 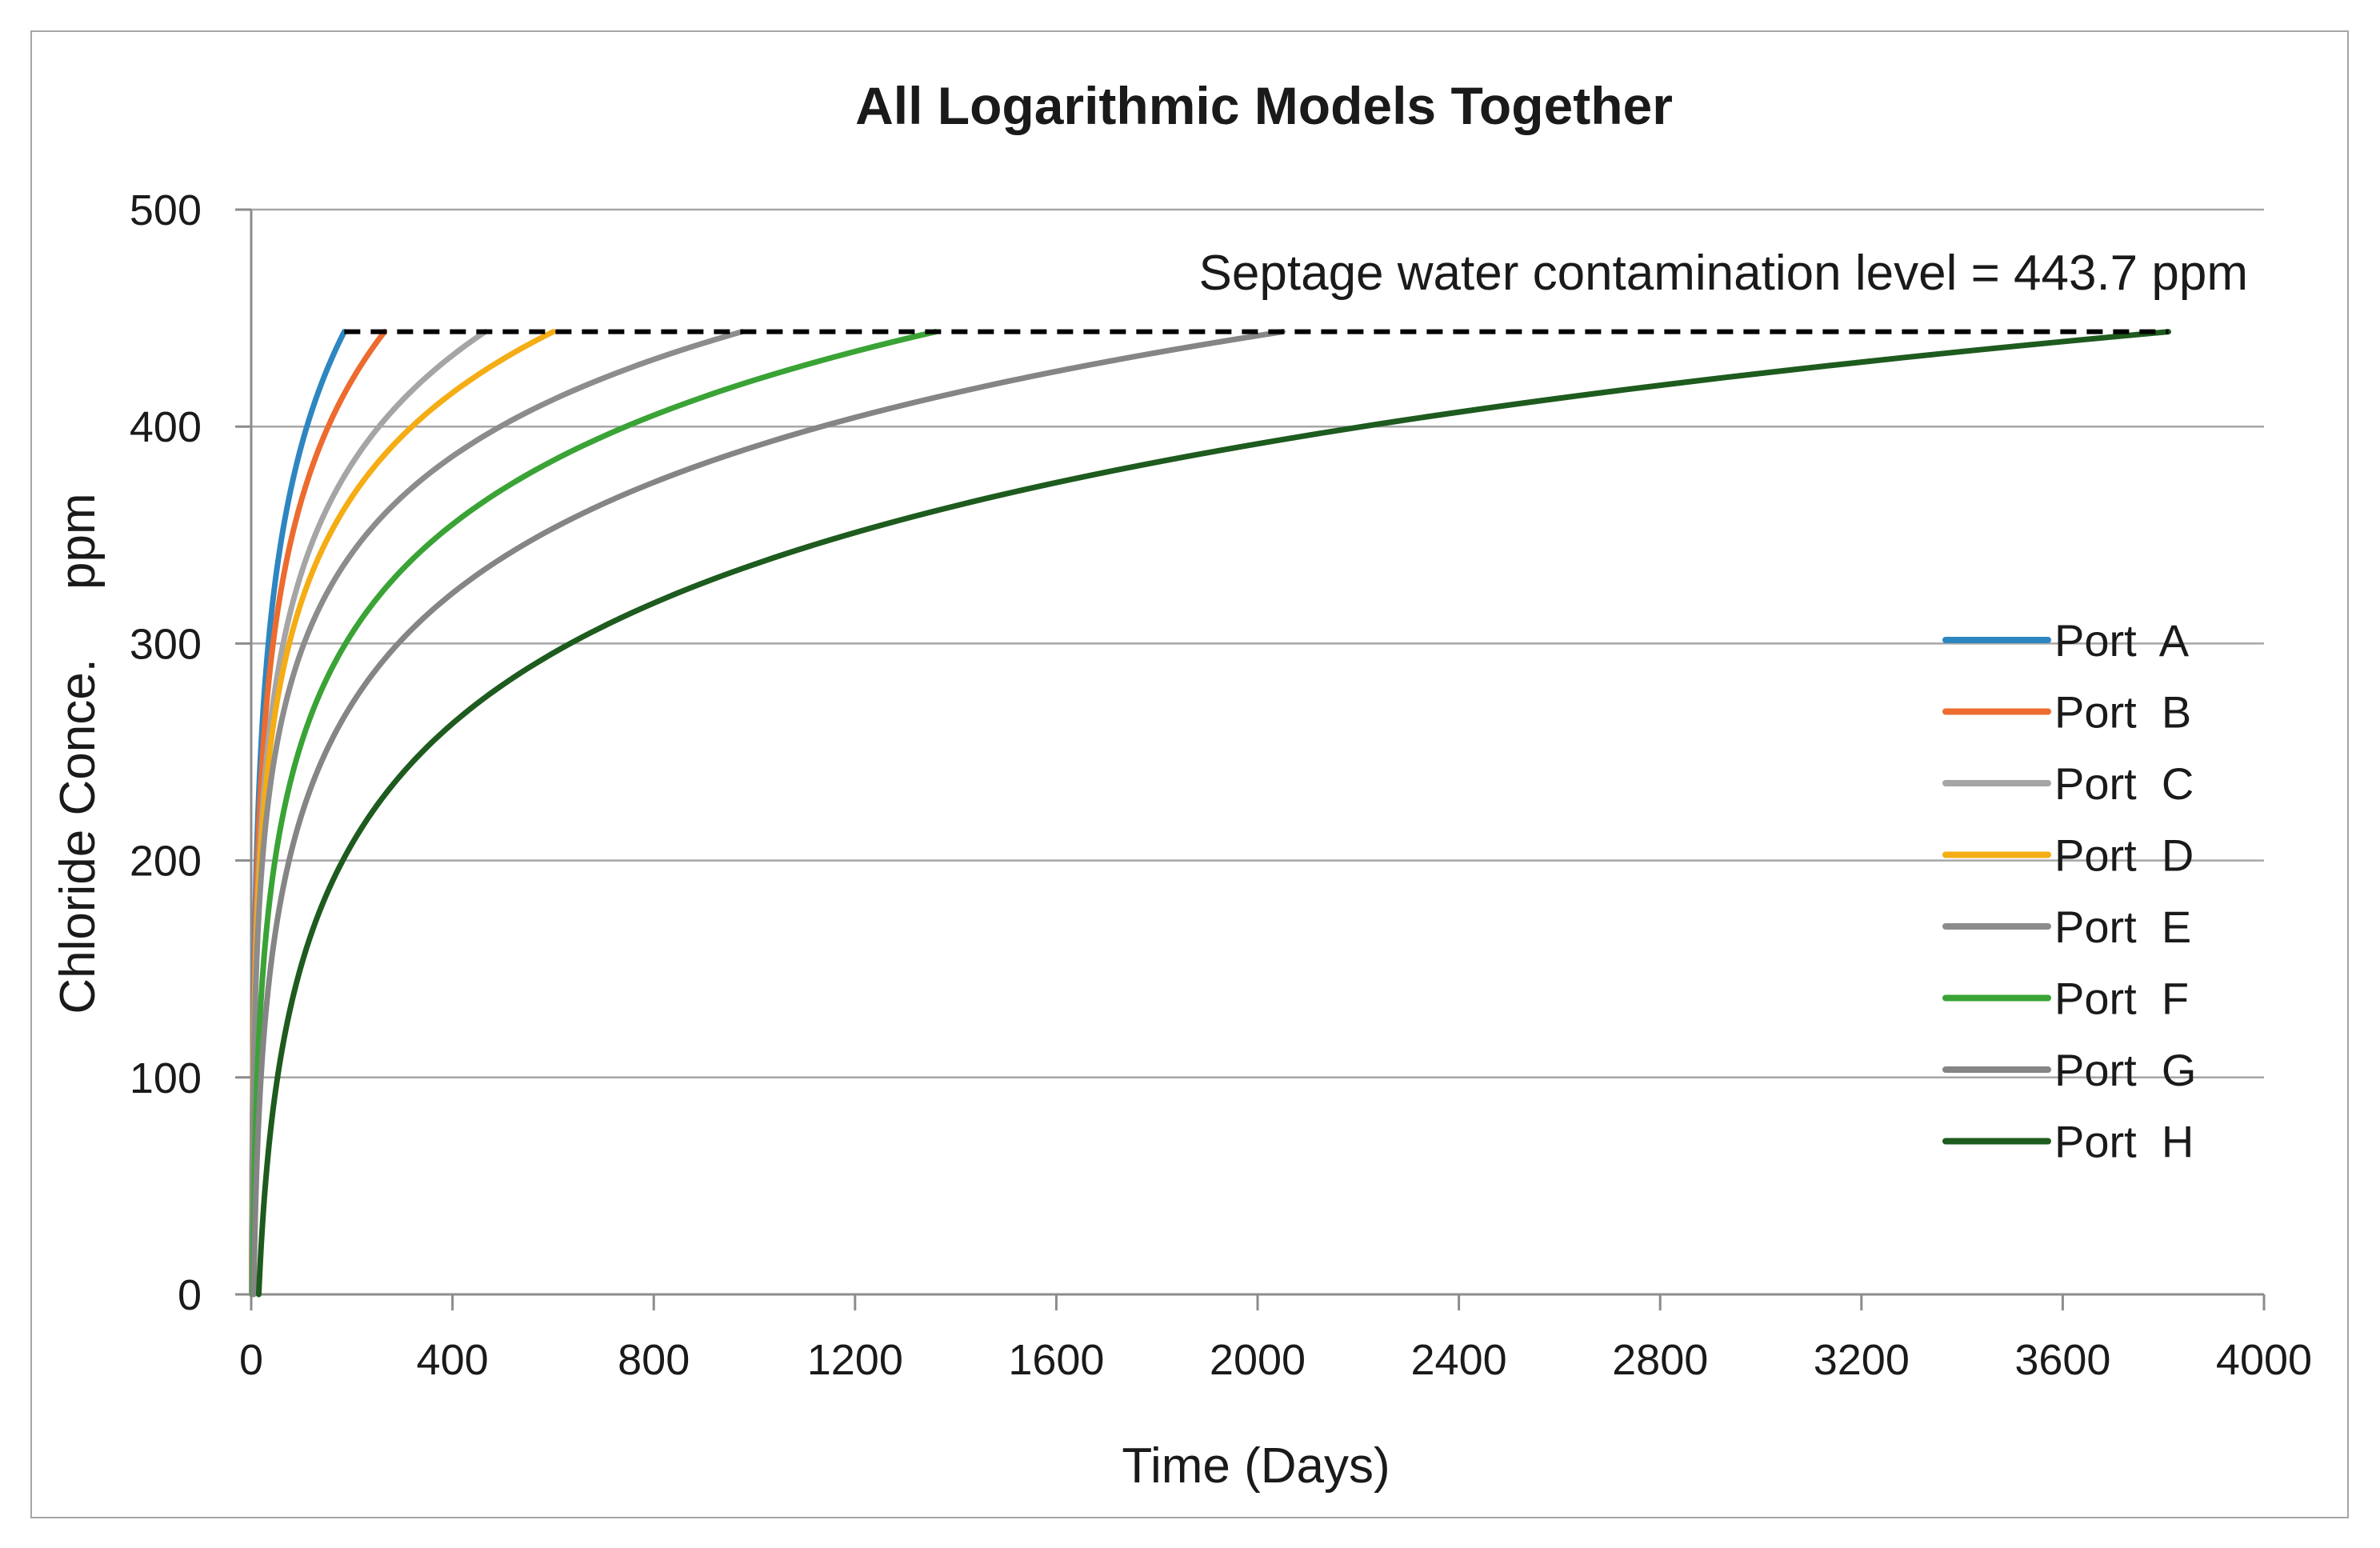 What do you see at coordinates (402, 813) in the screenshot?
I see `series-line-port-d` at bounding box center [402, 813].